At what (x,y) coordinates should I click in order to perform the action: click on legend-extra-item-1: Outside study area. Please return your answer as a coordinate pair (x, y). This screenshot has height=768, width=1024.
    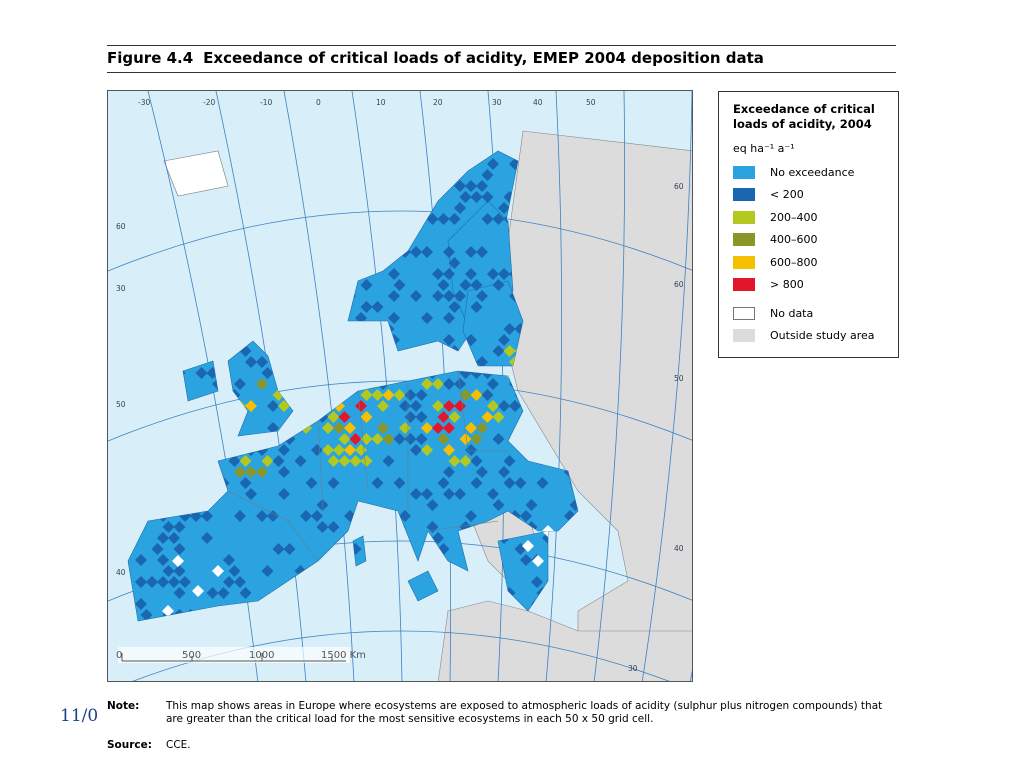
    Looking at the image, I should click on (808, 336).